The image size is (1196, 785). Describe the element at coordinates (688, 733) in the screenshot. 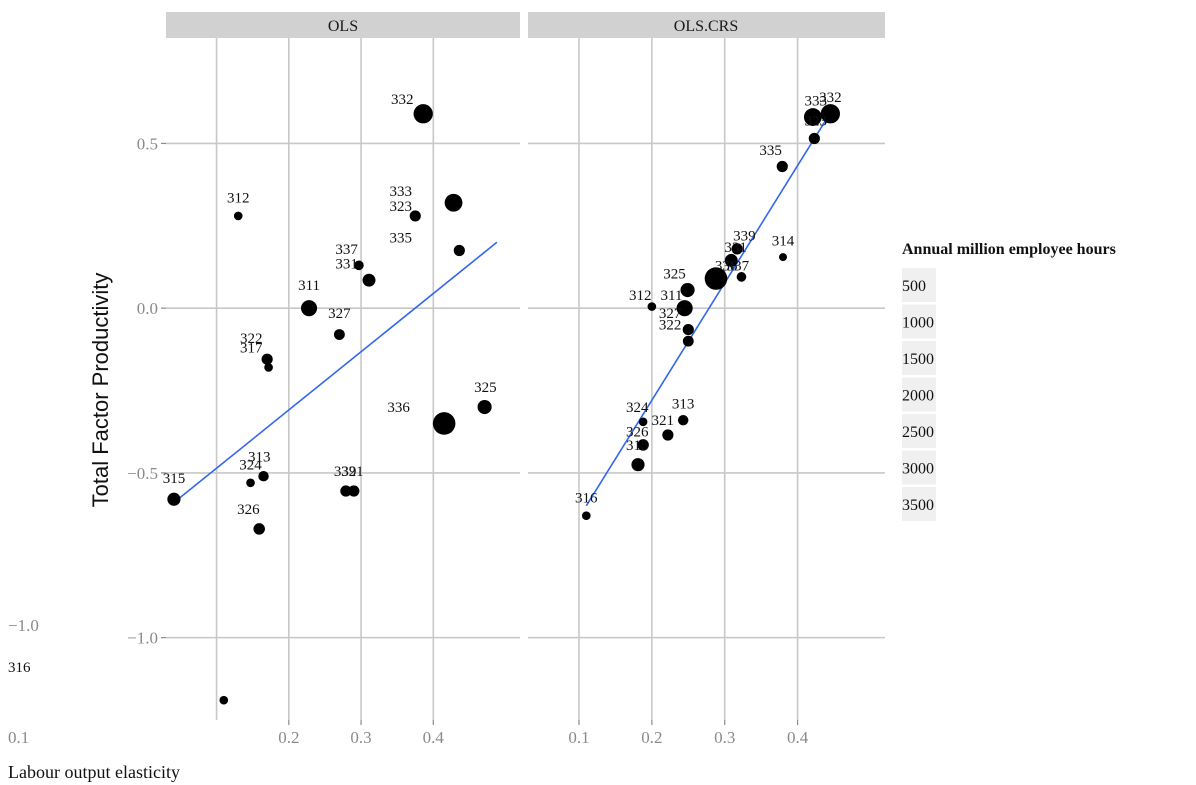

I see `x-ticks-ols-crs: 0.1 0.2 0.3 0.4` at that location.